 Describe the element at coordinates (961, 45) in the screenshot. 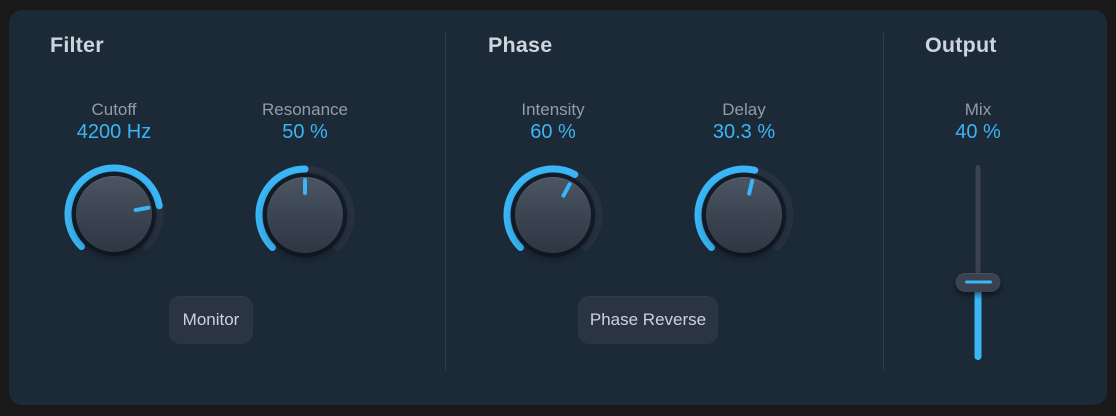

I see `output-section-title: Output` at that location.